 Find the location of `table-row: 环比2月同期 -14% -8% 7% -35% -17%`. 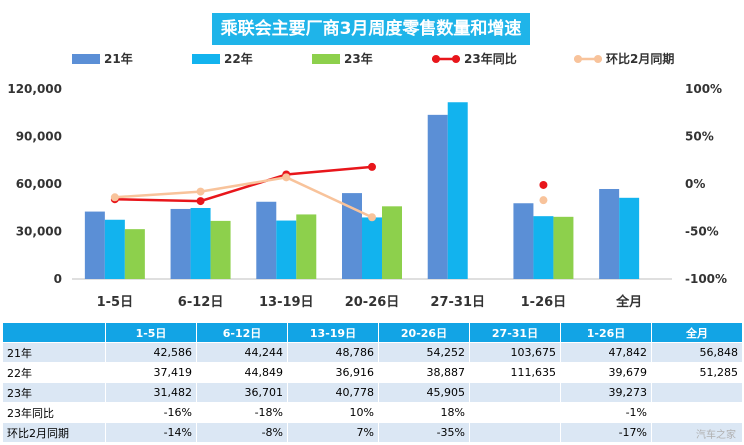

table-row: 环比2月同期 -14% -8% 7% -35% -17% is located at coordinates (372, 432).